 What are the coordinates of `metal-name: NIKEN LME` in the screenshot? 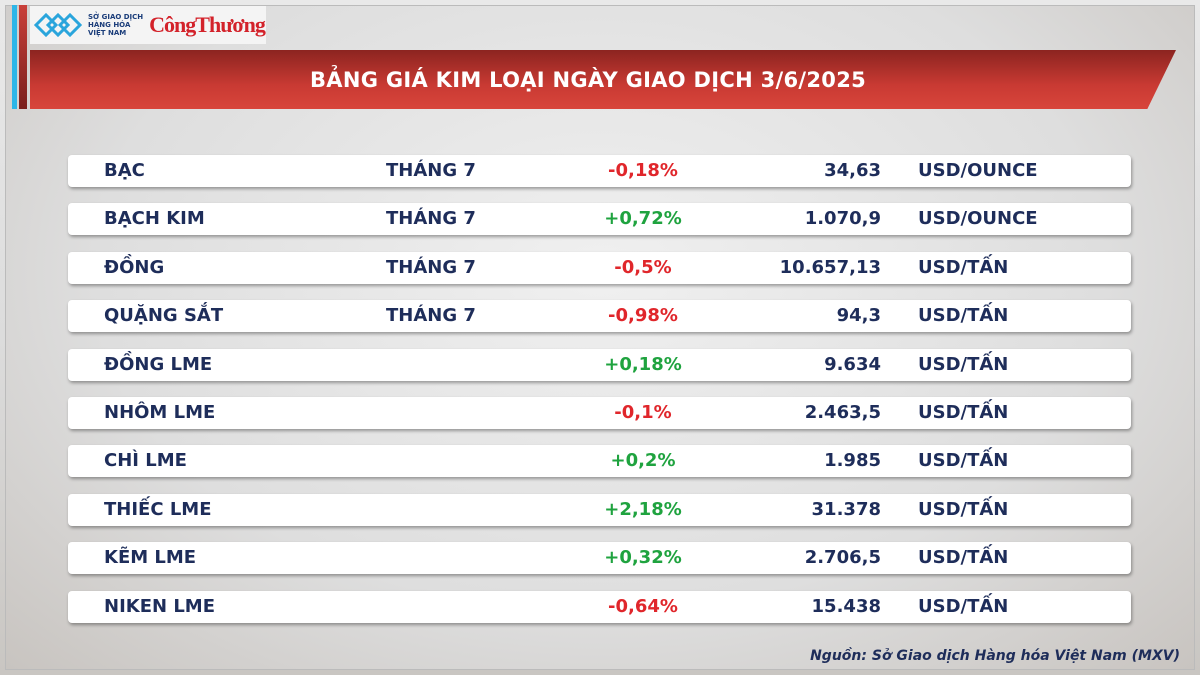 It's located at (160, 606).